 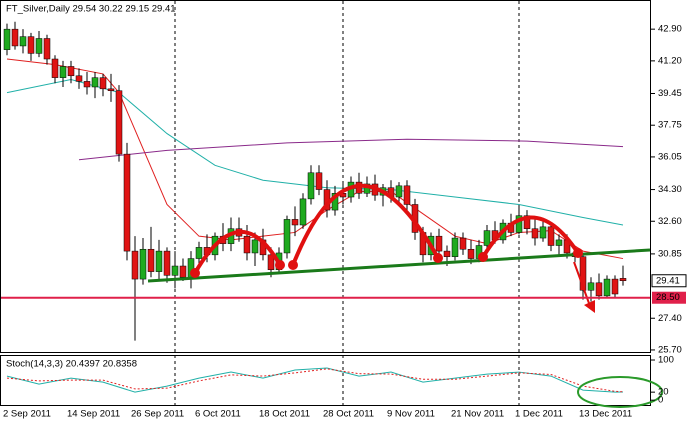 I want to click on y-tick-label: 41.20, so click(x=670, y=60).